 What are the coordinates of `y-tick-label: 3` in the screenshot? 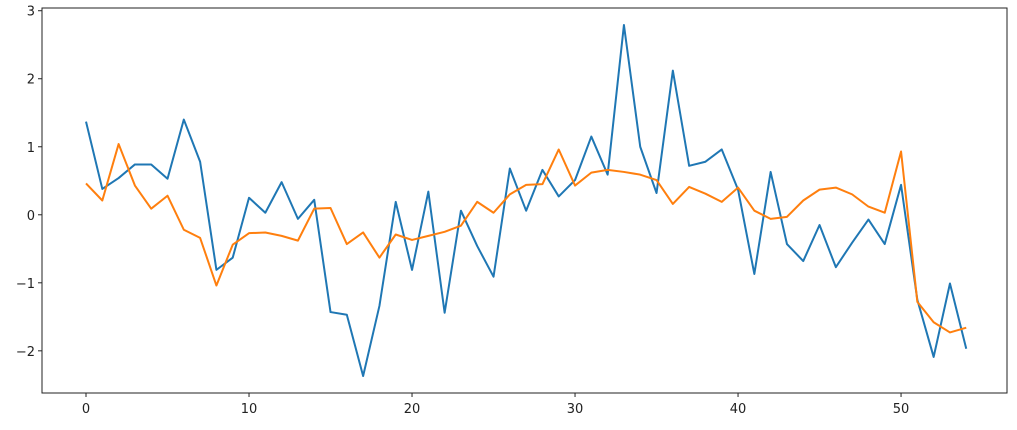 It's located at (31, 12).